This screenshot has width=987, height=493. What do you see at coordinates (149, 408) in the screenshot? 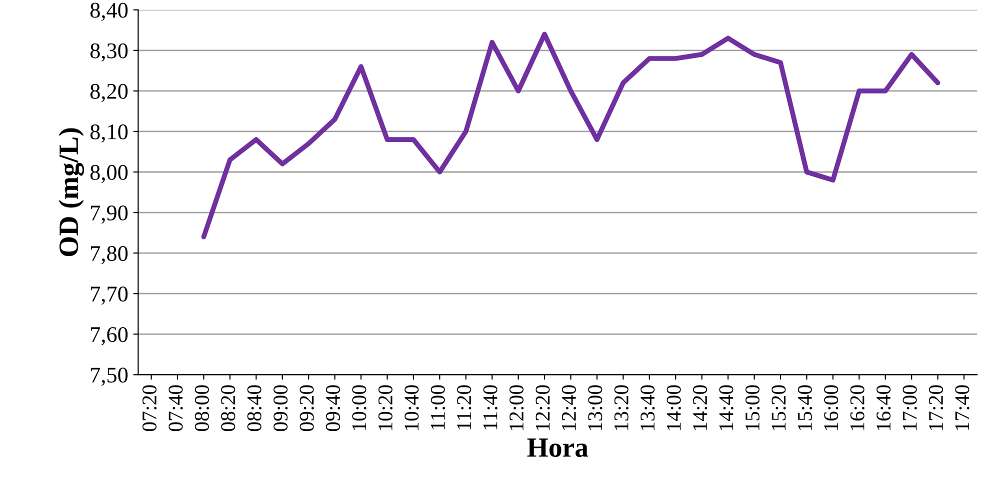
I see `x-tick-label: 07:20` at bounding box center [149, 408].